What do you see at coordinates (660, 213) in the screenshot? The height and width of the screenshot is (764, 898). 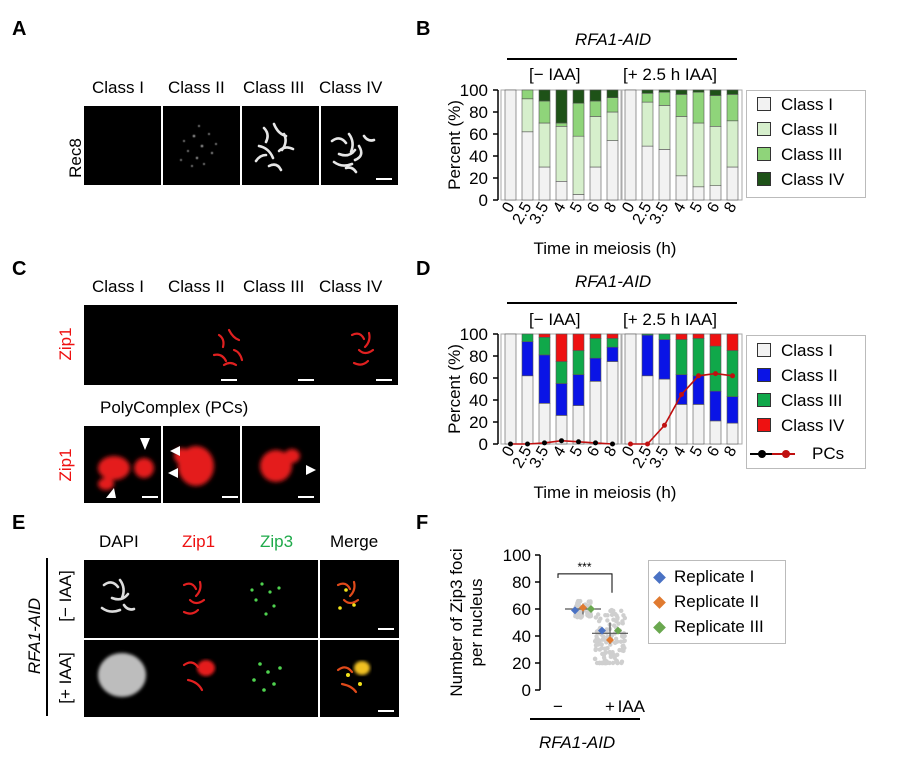 I see `x-tick-label: 3.5` at bounding box center [660, 213].